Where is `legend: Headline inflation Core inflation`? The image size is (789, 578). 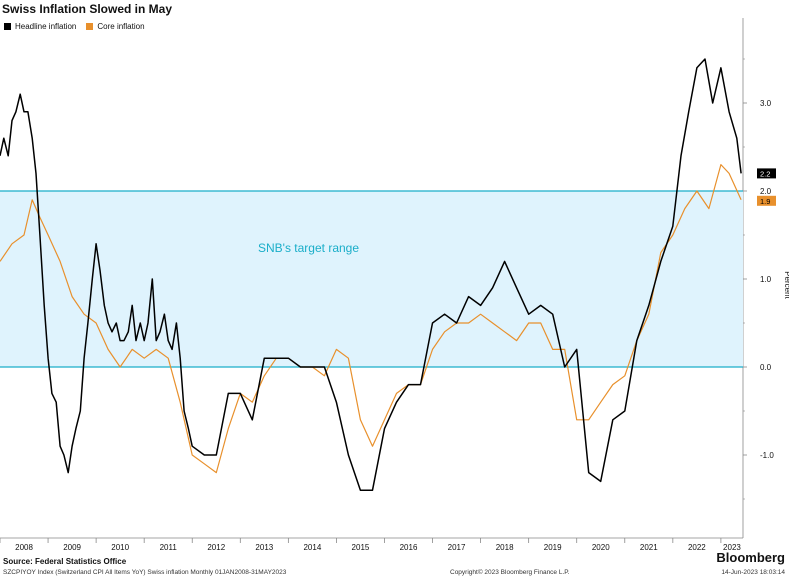
legend: Headline inflation Core inflation is located at coordinates (74, 26).